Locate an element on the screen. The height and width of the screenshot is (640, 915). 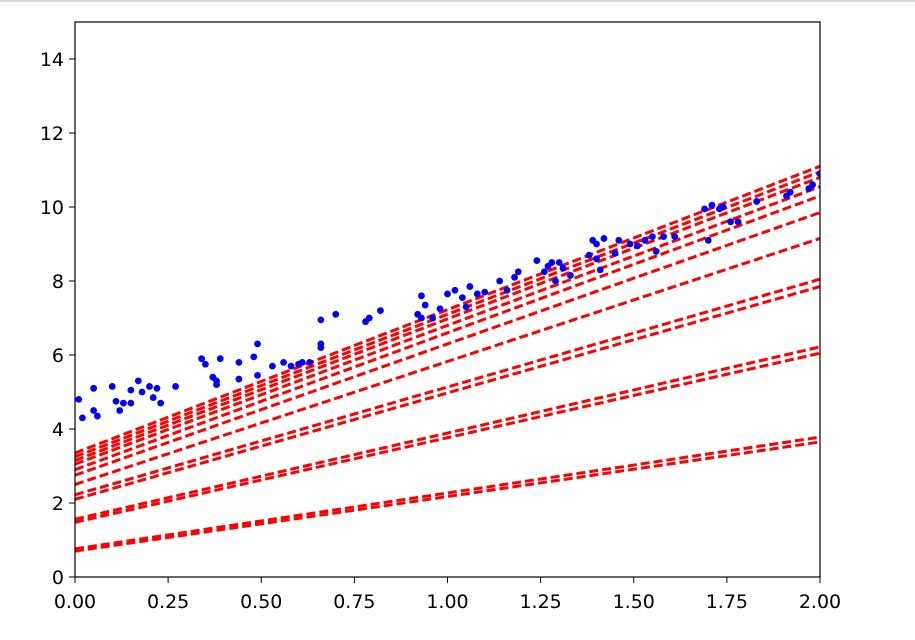
x-tick-label: 1.50 is located at coordinates (634, 602).